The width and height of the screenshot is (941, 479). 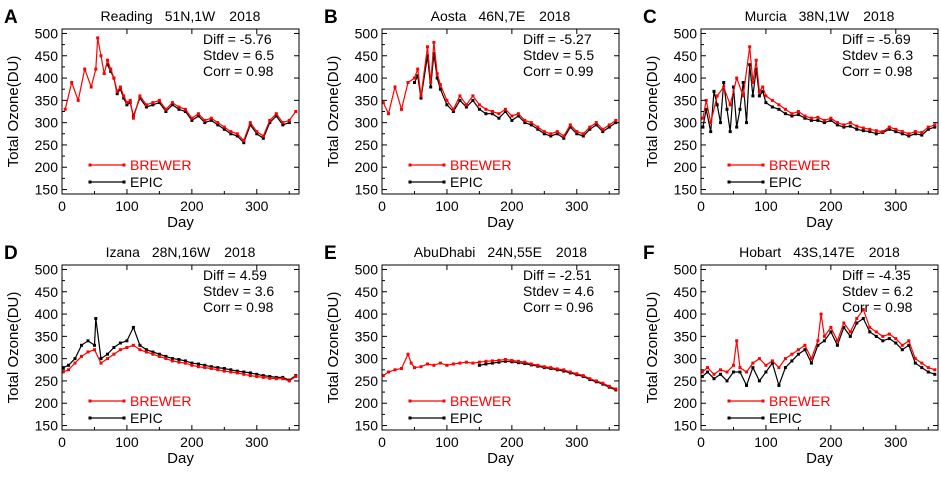 What do you see at coordinates (238, 307) in the screenshot?
I see `stat-line: Corr = 0.98` at bounding box center [238, 307].